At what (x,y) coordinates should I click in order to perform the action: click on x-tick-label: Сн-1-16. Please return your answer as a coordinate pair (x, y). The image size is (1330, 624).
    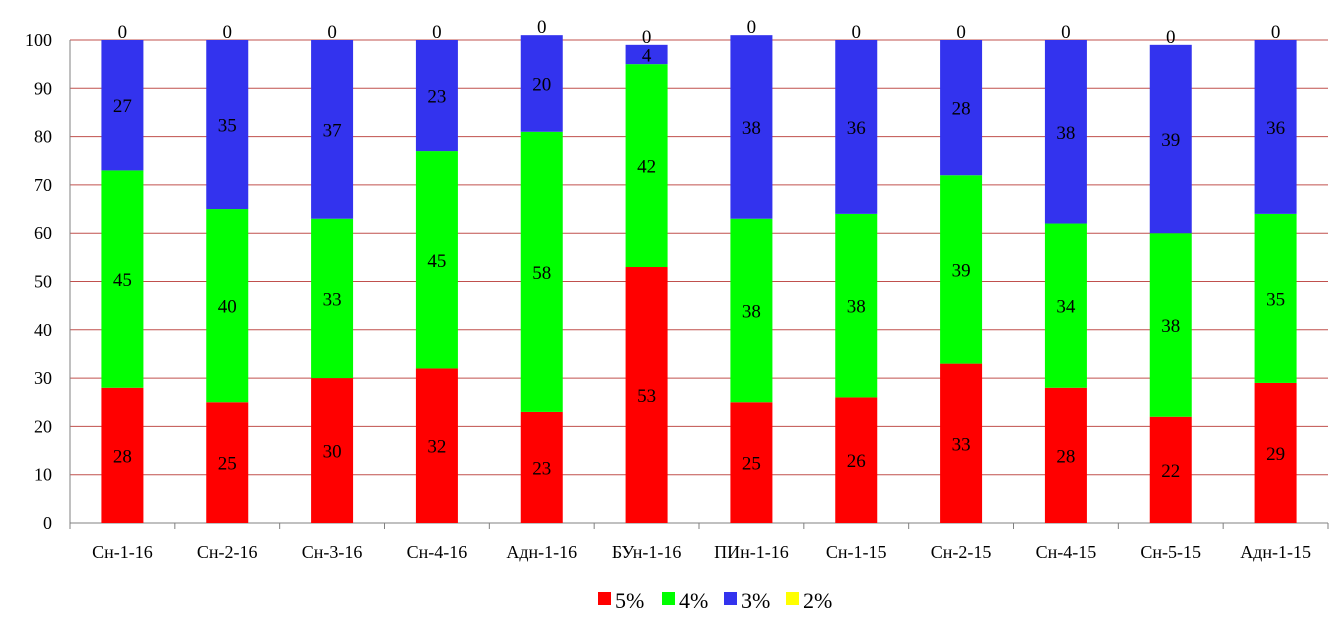
    Looking at the image, I should click on (122, 552).